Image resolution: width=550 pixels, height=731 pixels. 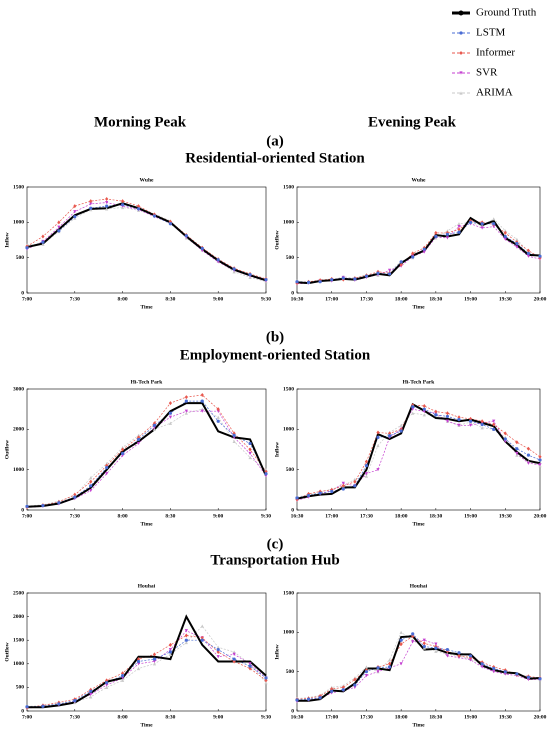 I want to click on legend-label: SVR, so click(x=487, y=73).